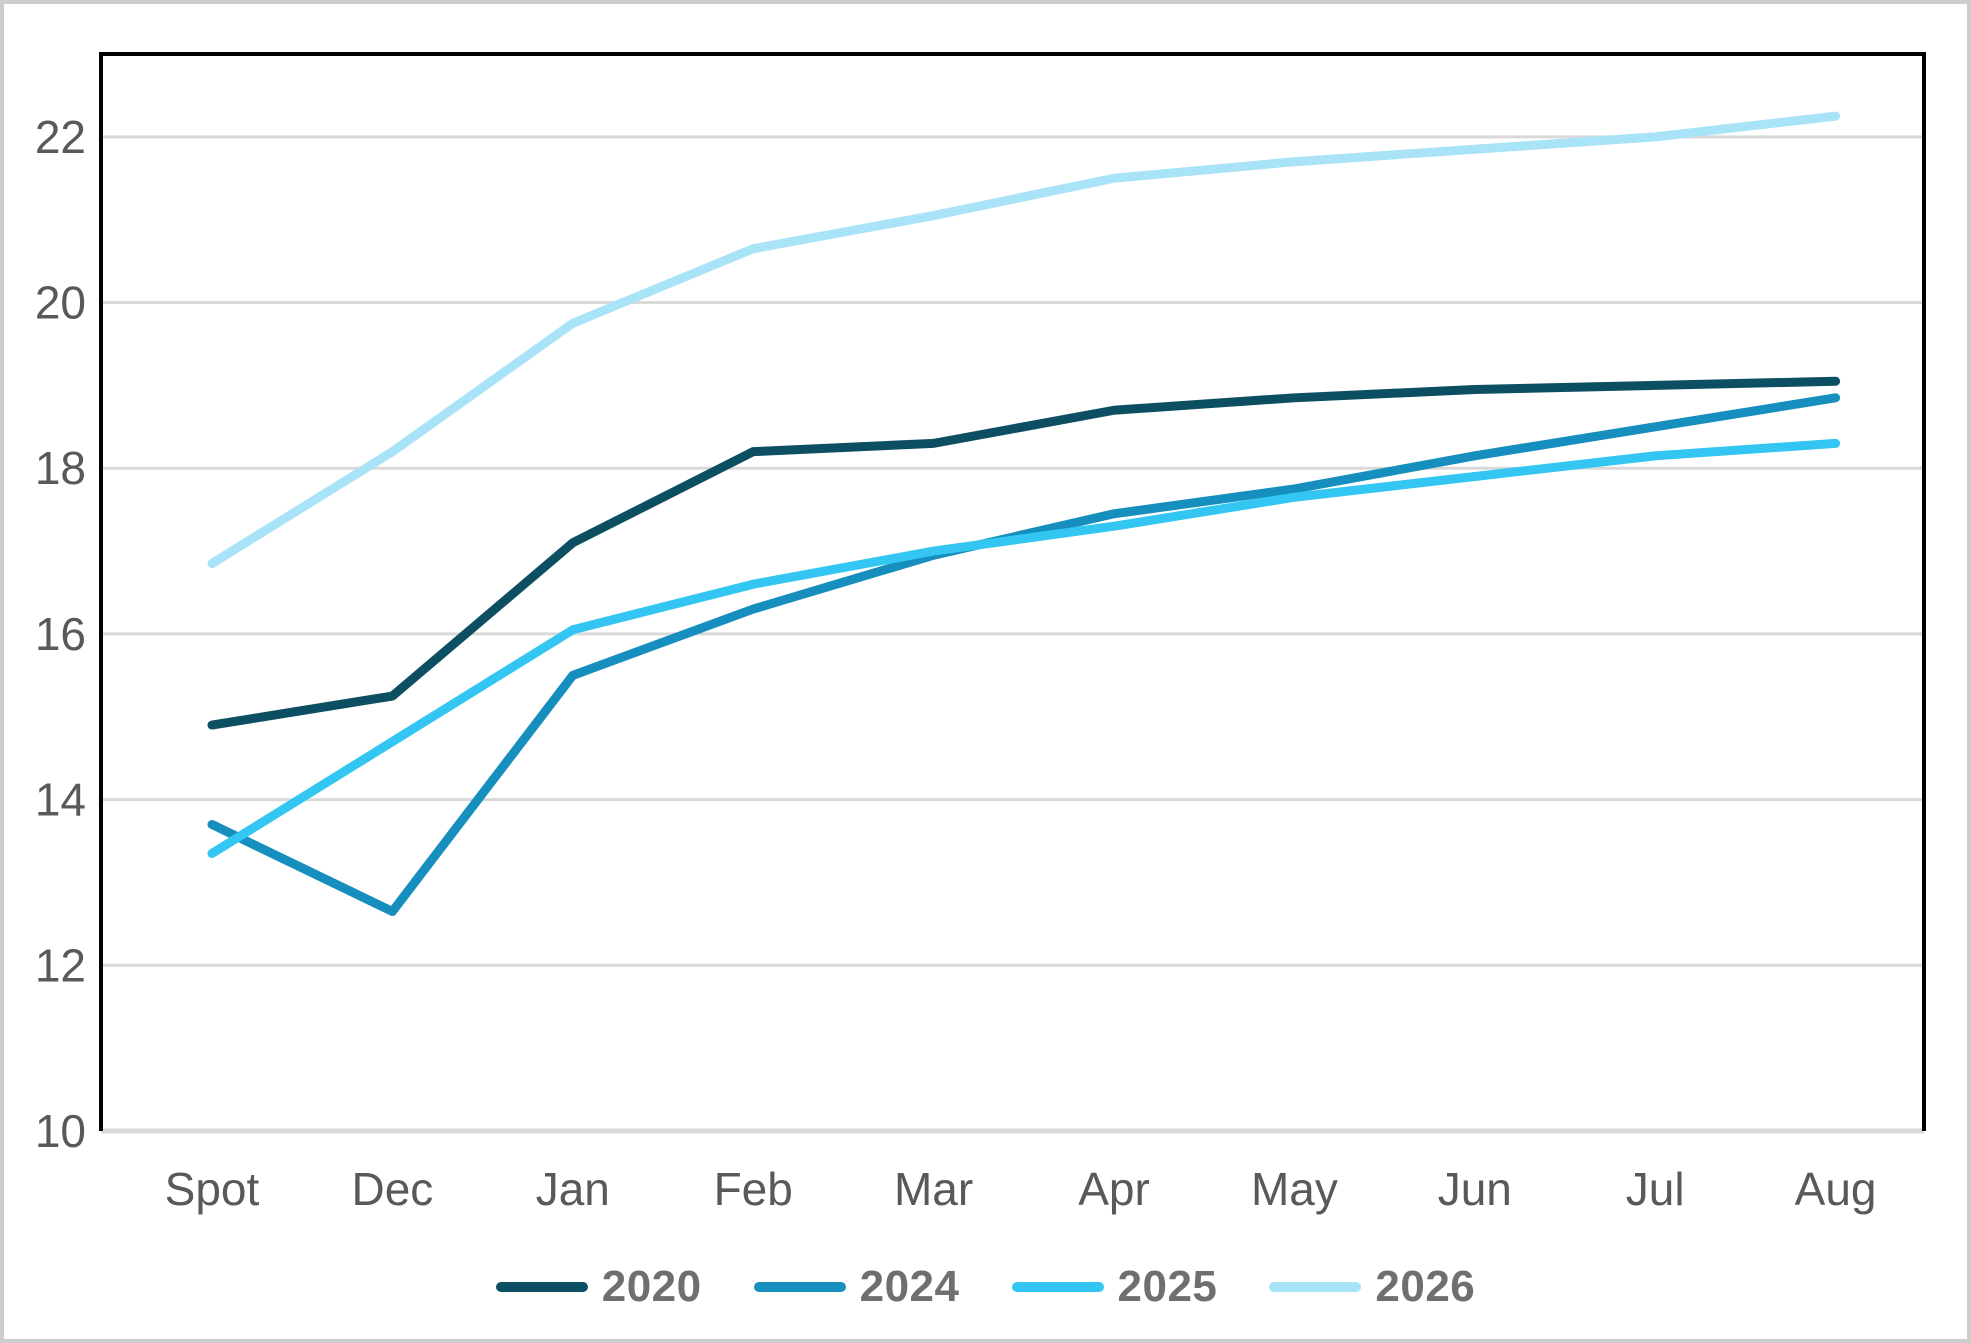  Describe the element at coordinates (60, 303) in the screenshot. I see `y-tick-label-20: 20` at that location.